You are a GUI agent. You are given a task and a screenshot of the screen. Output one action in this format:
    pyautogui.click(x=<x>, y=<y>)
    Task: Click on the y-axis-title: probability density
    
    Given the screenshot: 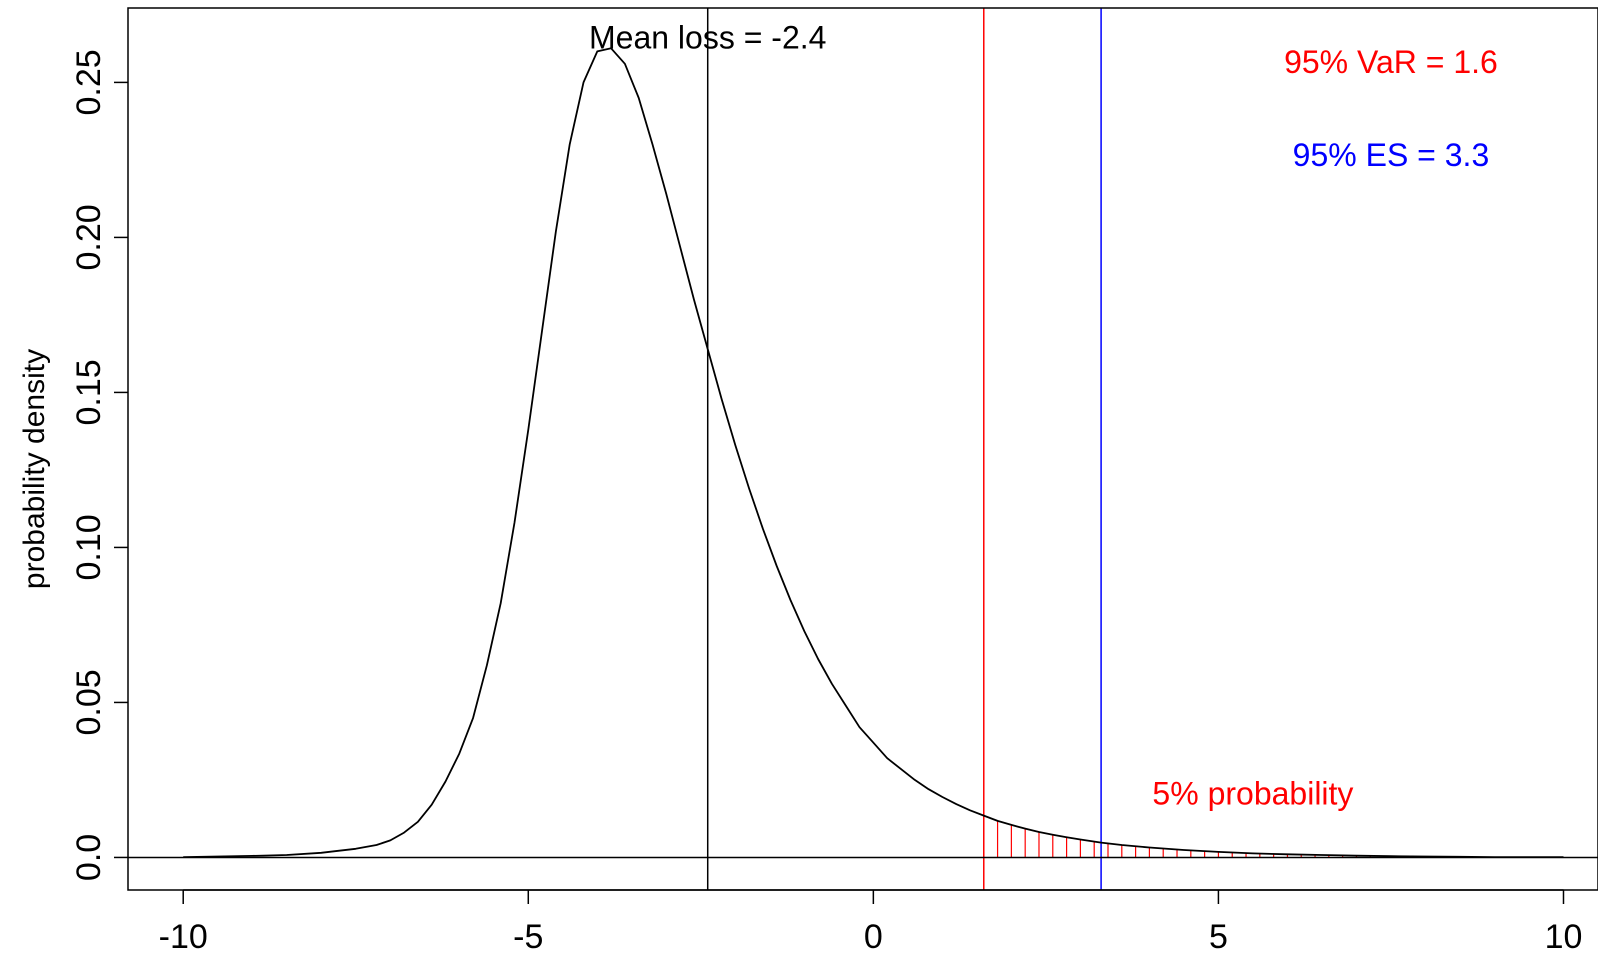 What is the action you would take?
    pyautogui.click(x=34, y=469)
    